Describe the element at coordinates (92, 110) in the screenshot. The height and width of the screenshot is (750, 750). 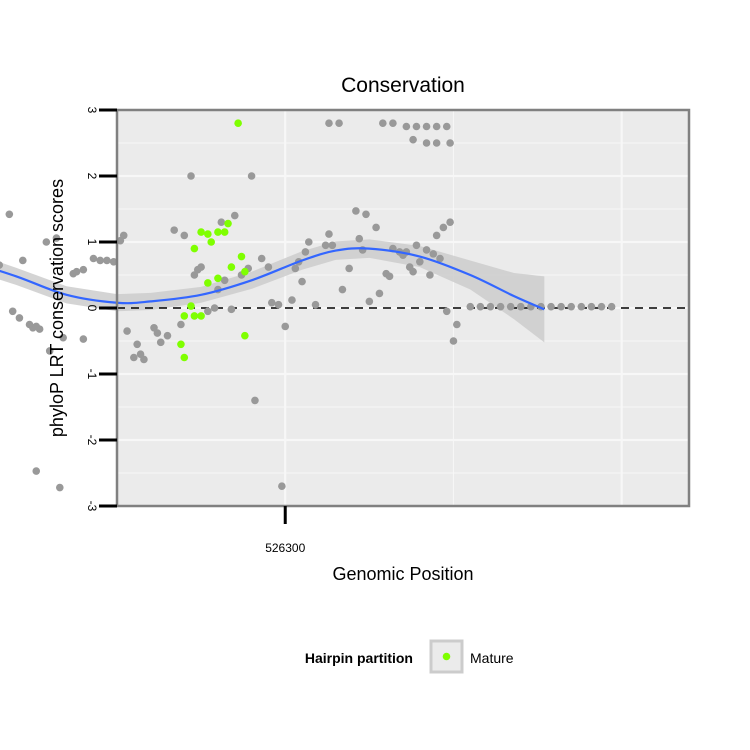
I see `y-tick-label: 3` at that location.